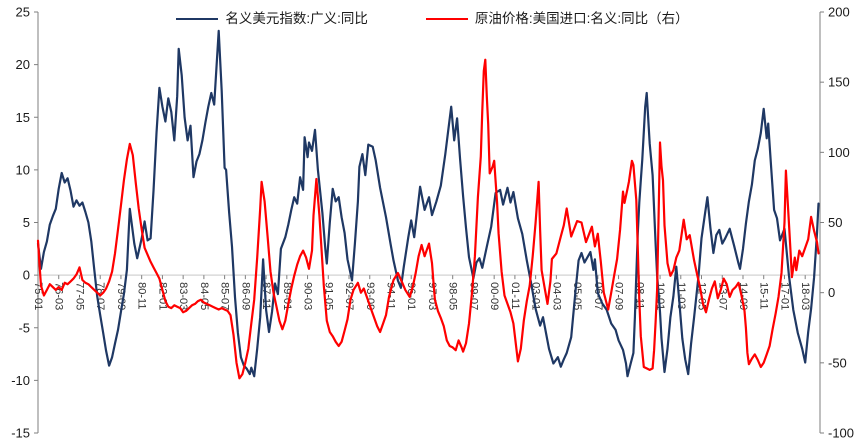 This screenshot has width=865, height=443. What do you see at coordinates (681, 295) in the screenshot?
I see `x-axis-label: 11-03` at bounding box center [681, 295].